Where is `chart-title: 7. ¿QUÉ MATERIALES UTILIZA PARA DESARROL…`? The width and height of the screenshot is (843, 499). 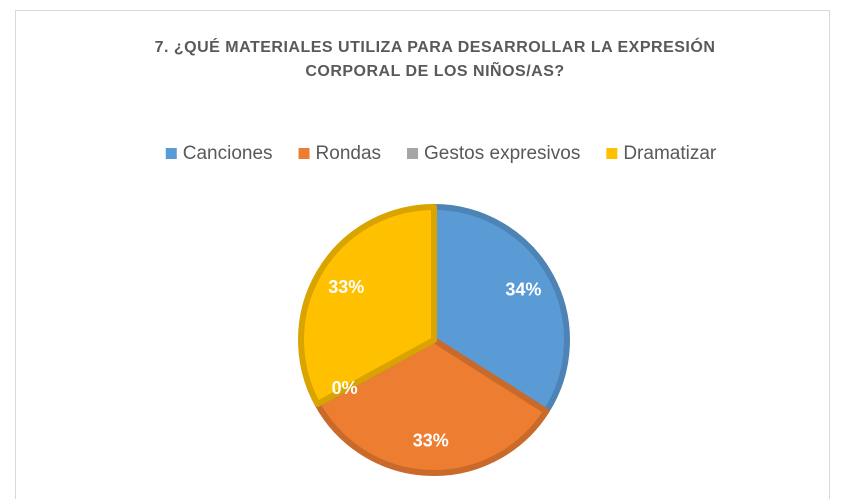
chart-title: 7. ¿QUÉ MATERIALES UTILIZA PARA DESARROL… is located at coordinates (435, 59).